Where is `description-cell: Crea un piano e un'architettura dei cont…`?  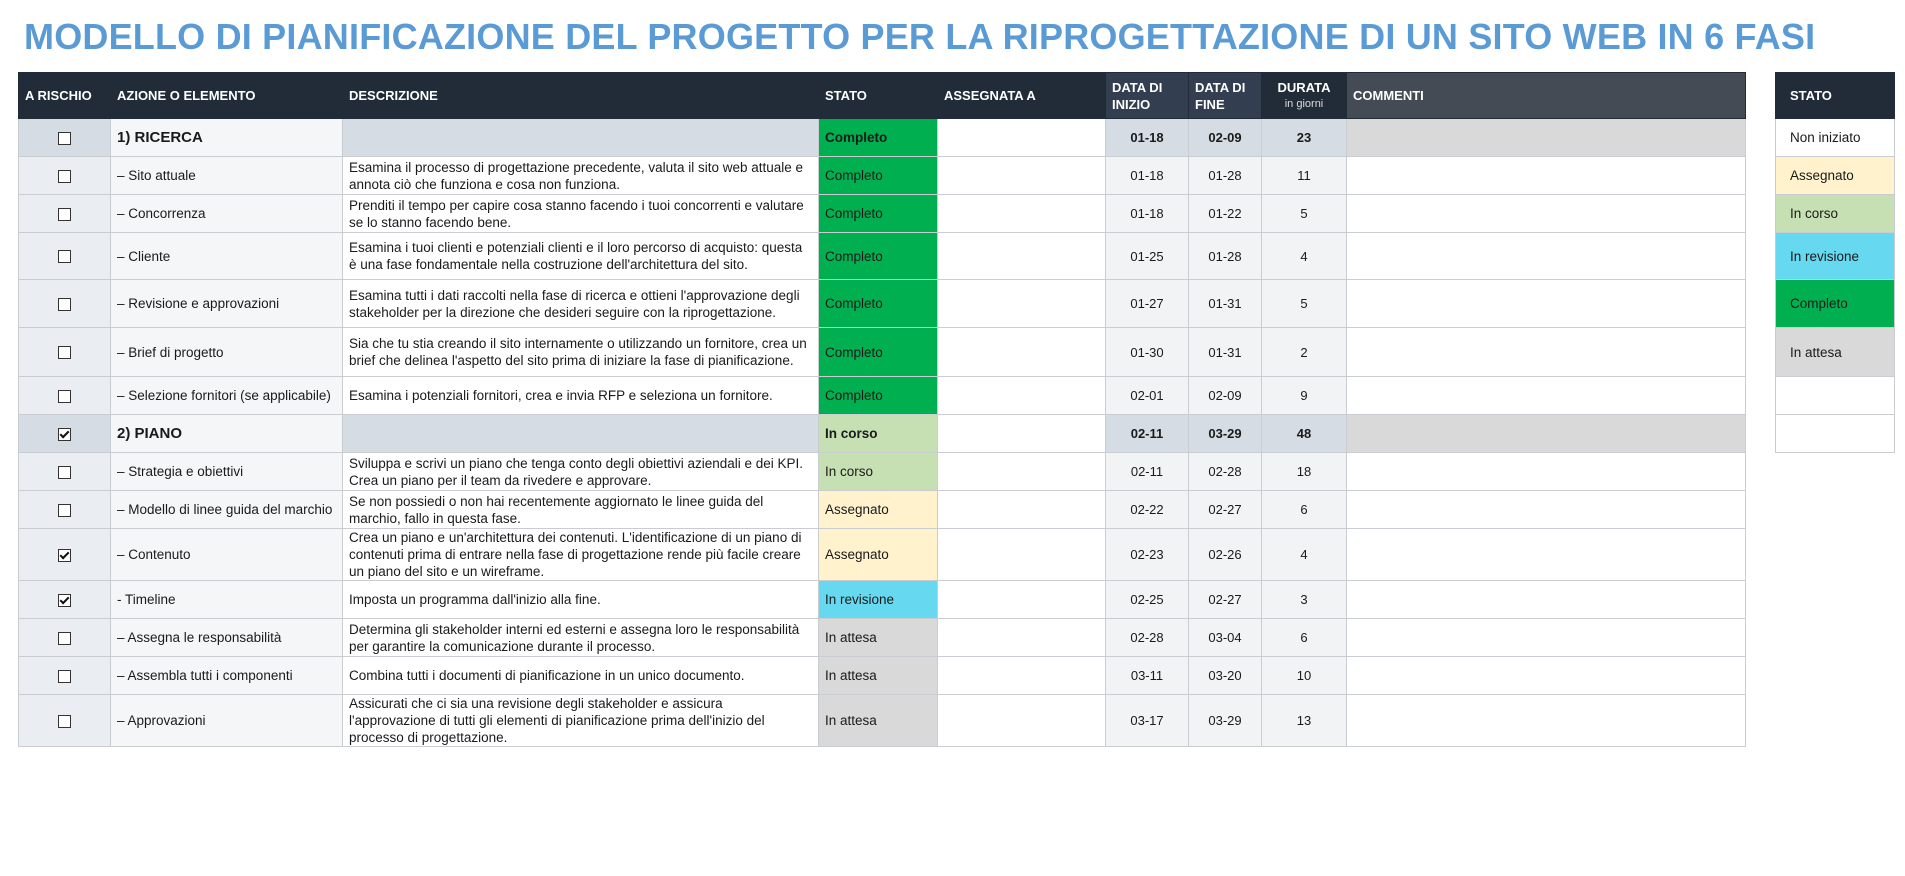 description-cell: Crea un piano e un'architettura dei cont… is located at coordinates (580, 554).